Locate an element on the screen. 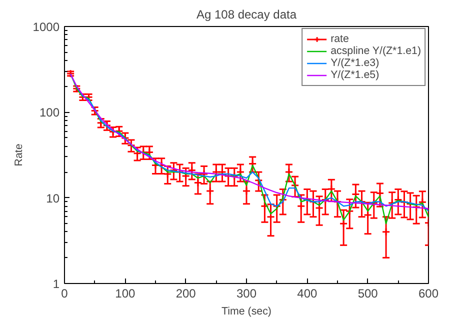 Image resolution: width=450 pixels, height=320 pixels. y-axis-title: Rate is located at coordinates (18, 155).